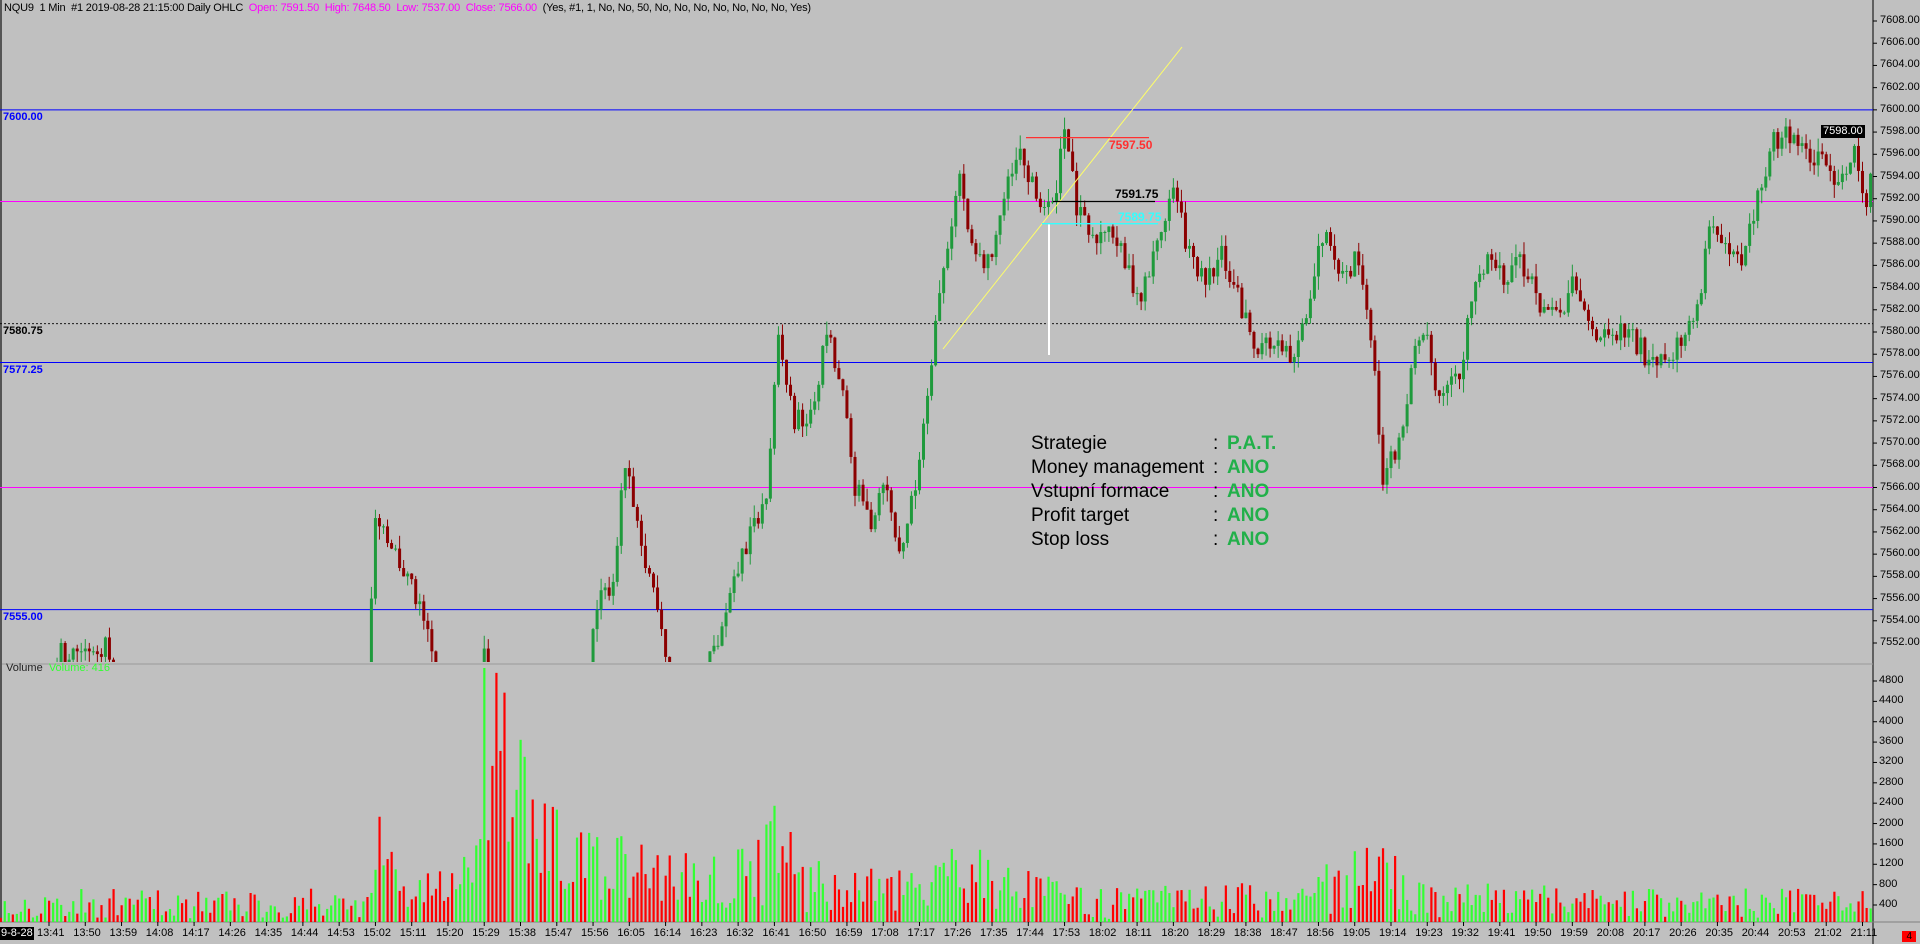  Describe the element at coordinates (449, 933) in the screenshot. I see `time-tick-label: 15:20` at that location.